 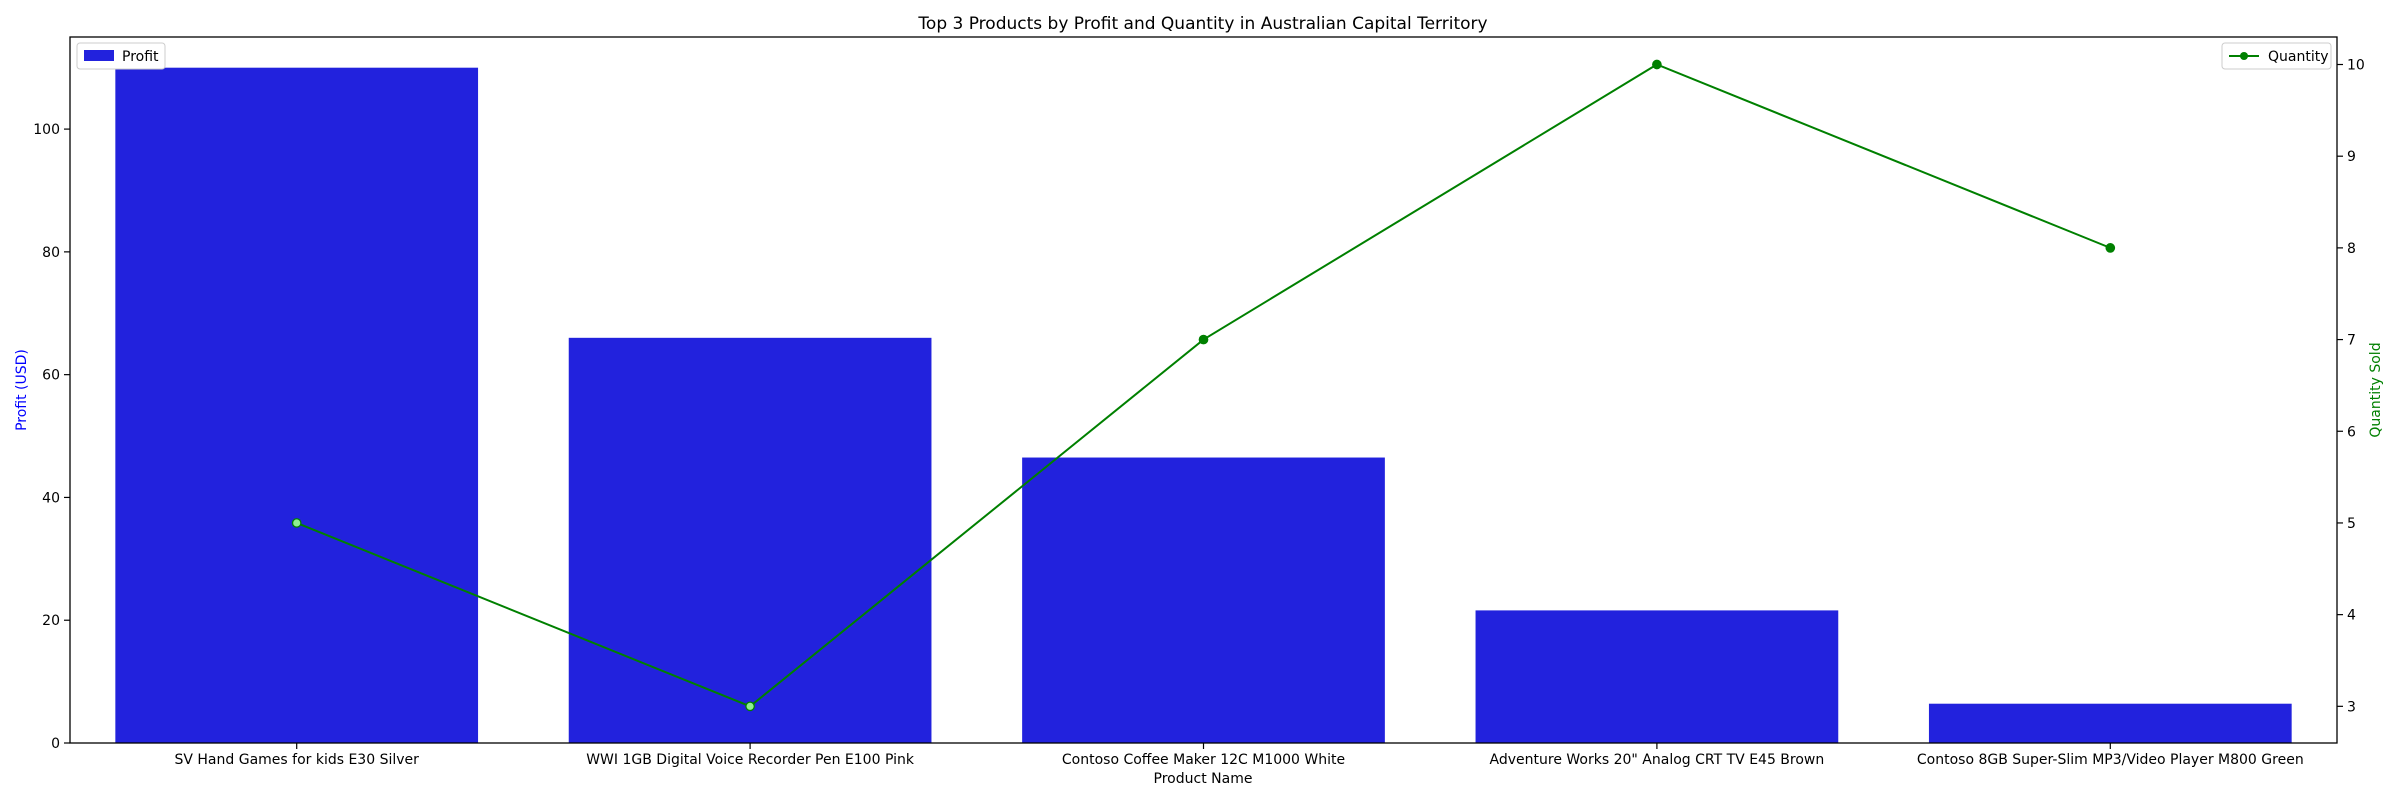 I want to click on y2-tick-label-9: 9, so click(x=2351, y=157).